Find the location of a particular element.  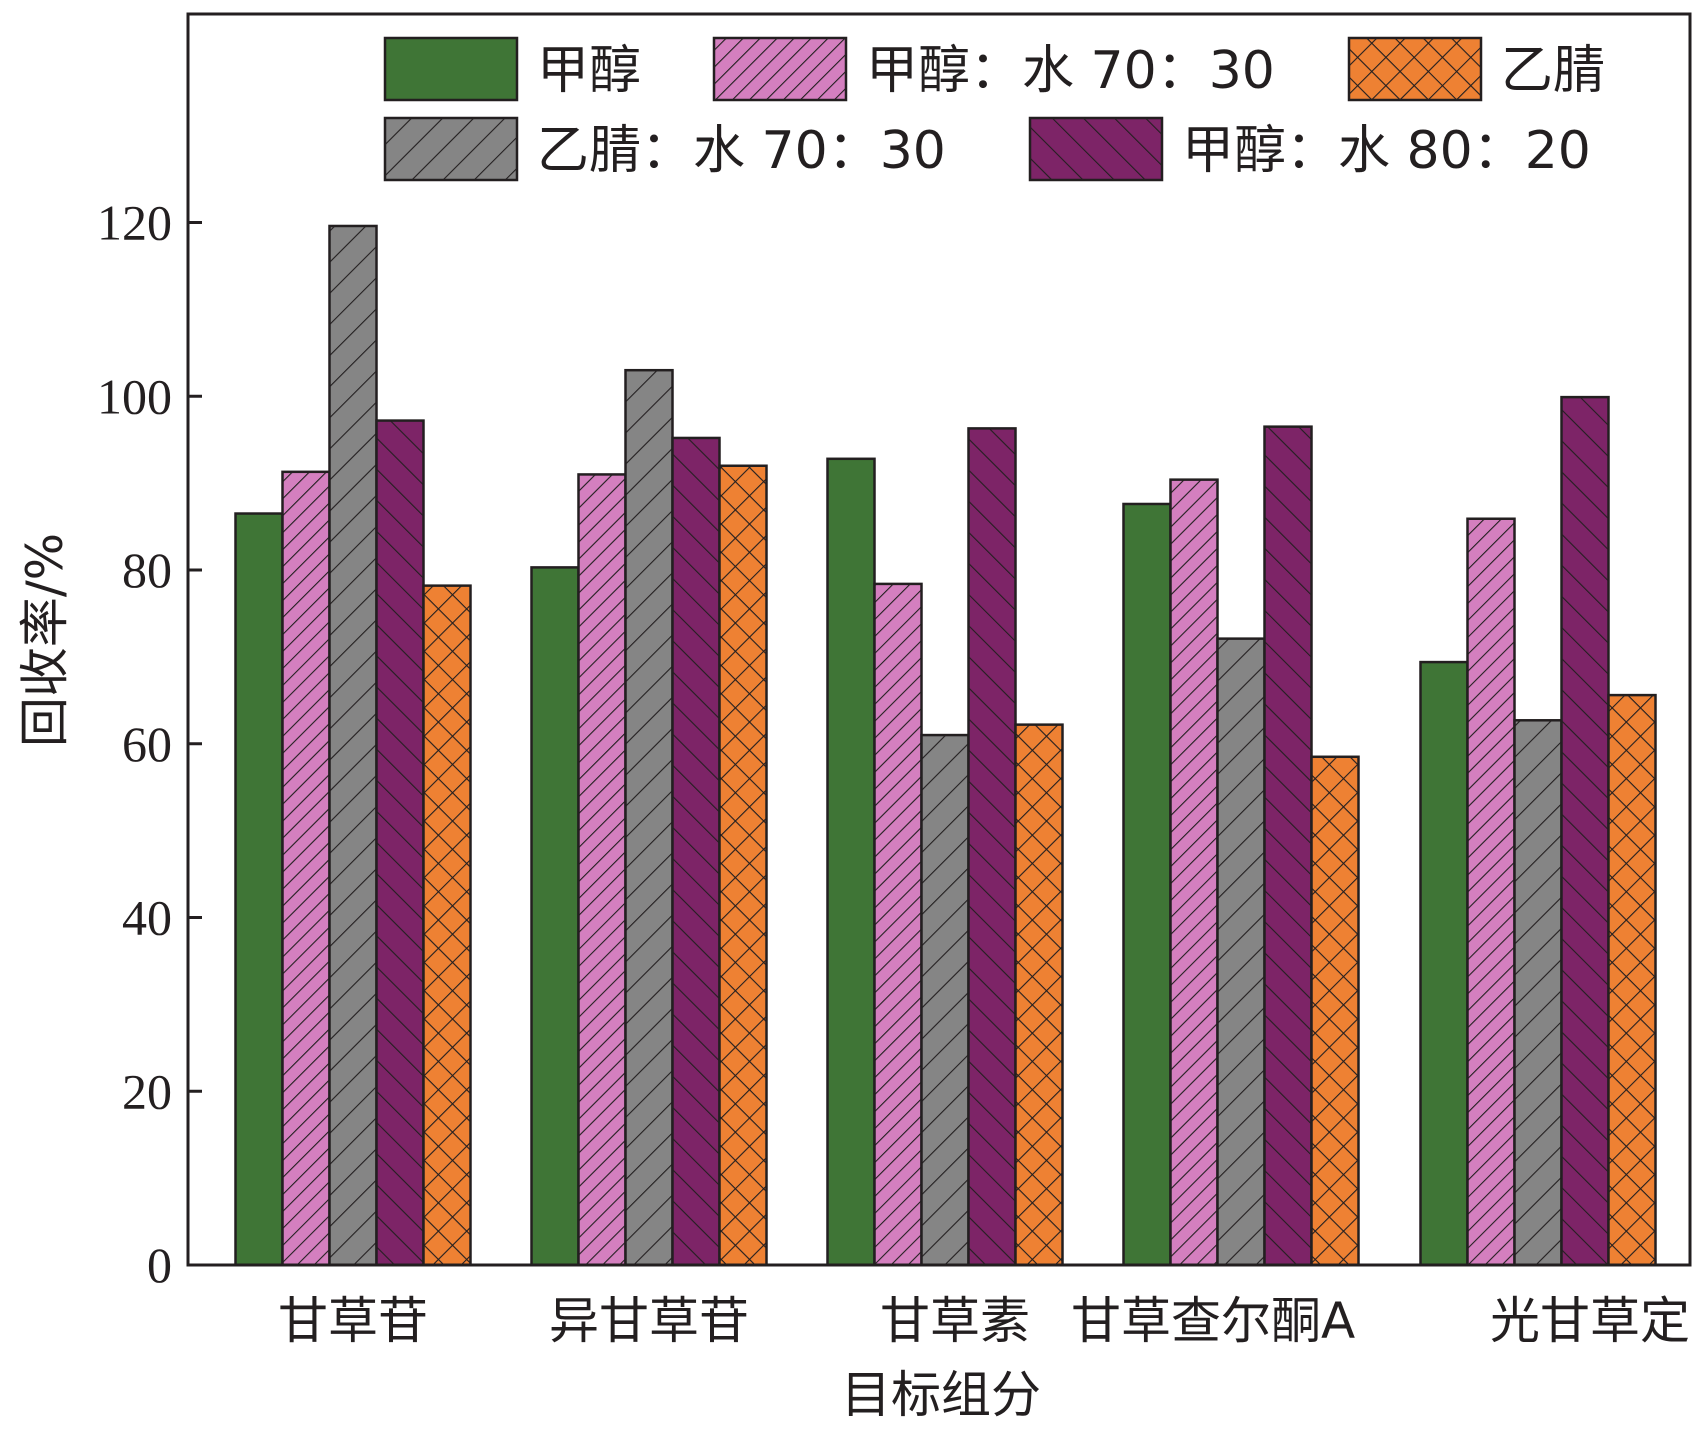

y-tick-label: 80 is located at coordinates (147, 570).